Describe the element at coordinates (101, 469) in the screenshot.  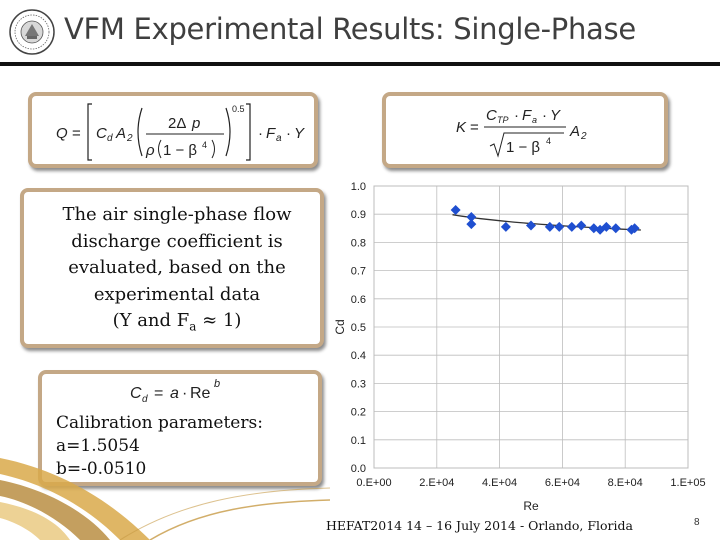
I see `param-b: b=-0.0510` at that location.